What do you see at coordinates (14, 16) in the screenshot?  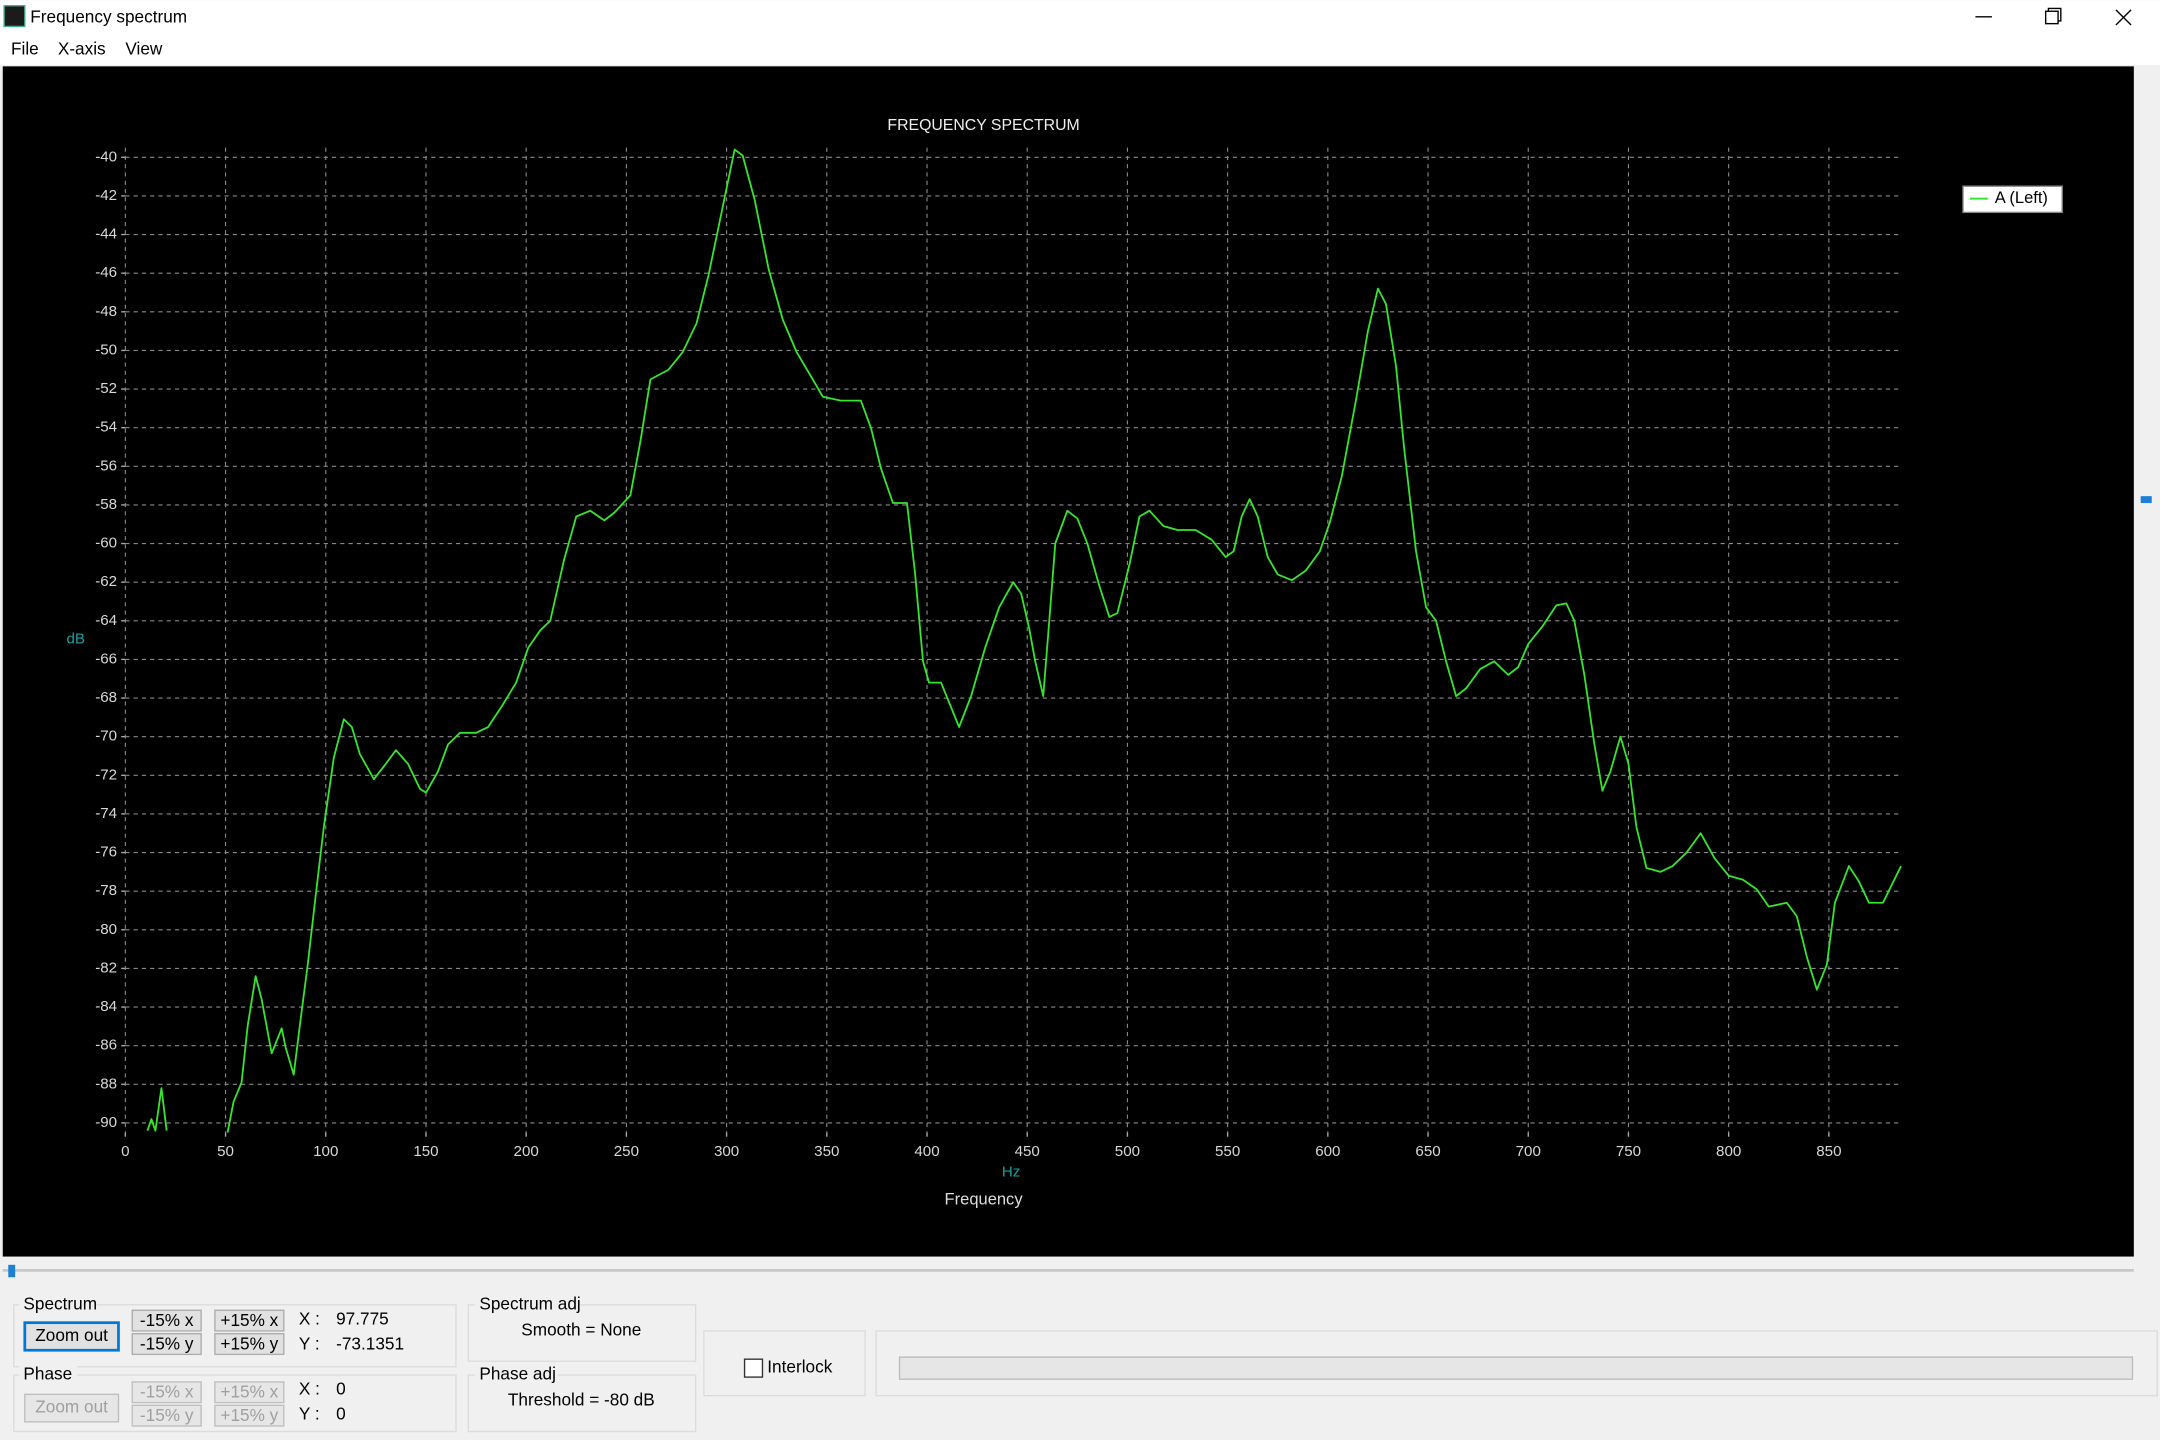 I see `app-icon` at bounding box center [14, 16].